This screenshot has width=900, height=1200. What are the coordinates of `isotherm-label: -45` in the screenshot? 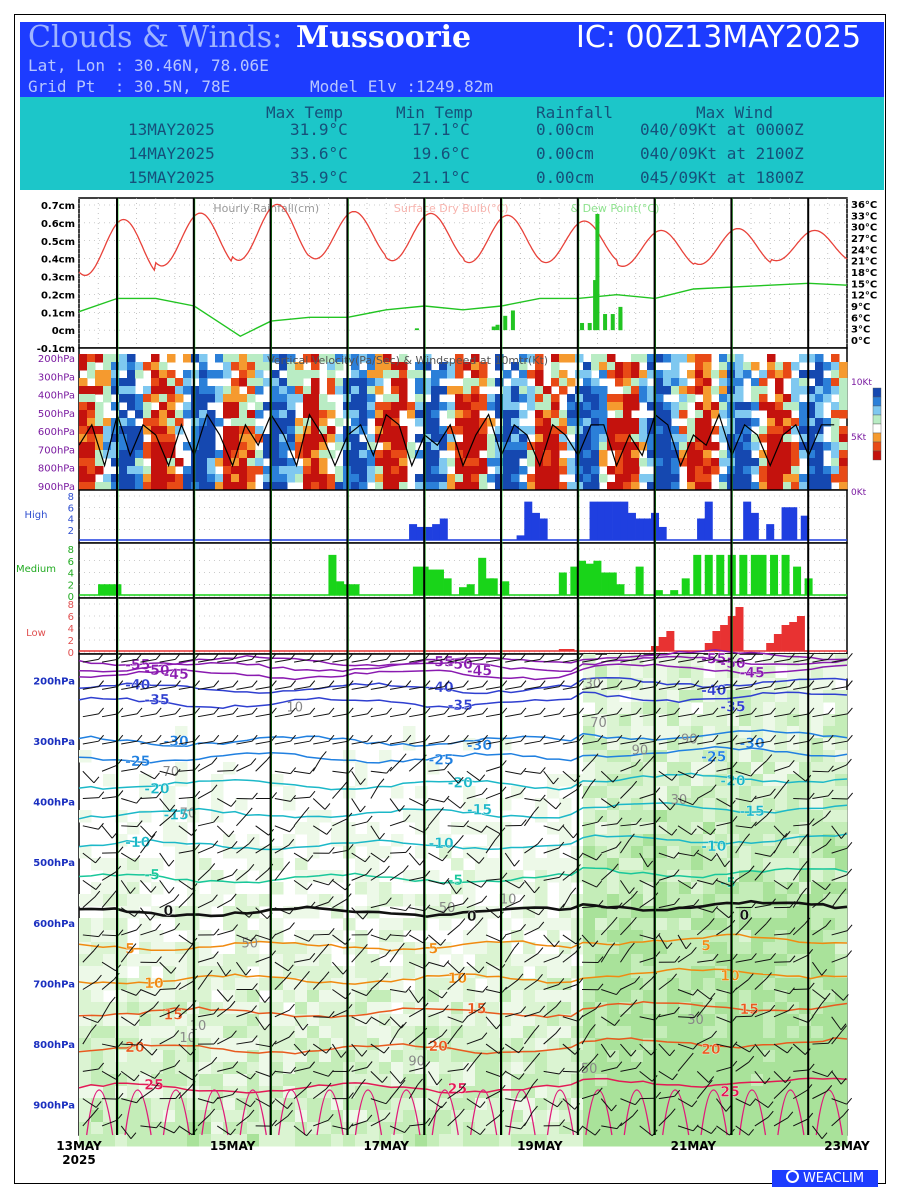 It's located at (175, 675).